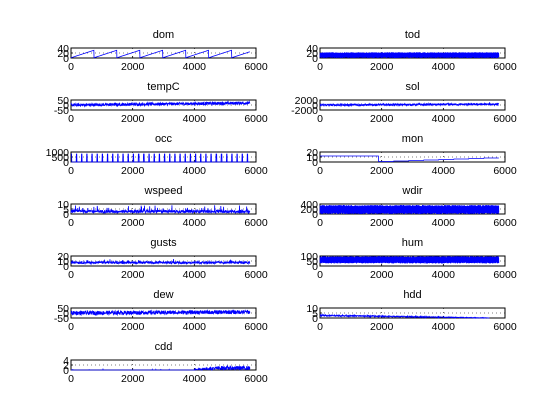  Describe the element at coordinates (160, 262) in the screenshot. I see `series-line-gusts` at that location.